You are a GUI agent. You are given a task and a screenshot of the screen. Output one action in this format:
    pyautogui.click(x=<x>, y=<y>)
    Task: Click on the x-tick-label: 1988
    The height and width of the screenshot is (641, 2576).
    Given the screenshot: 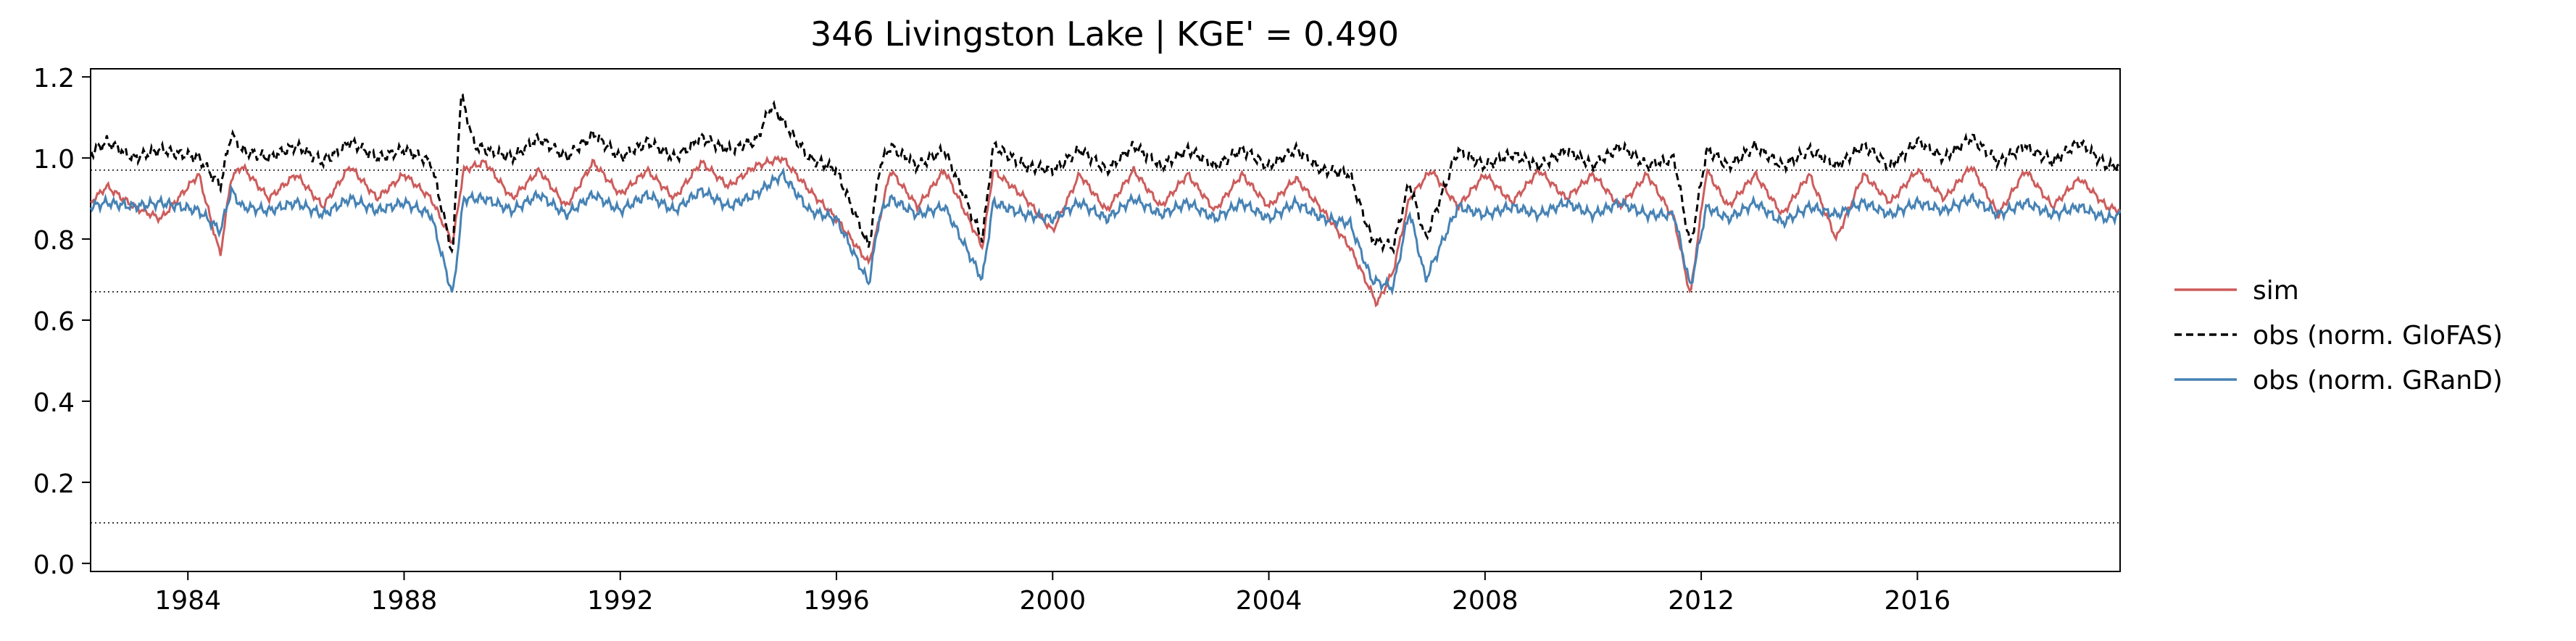 What is the action you would take?
    pyautogui.click(x=404, y=601)
    